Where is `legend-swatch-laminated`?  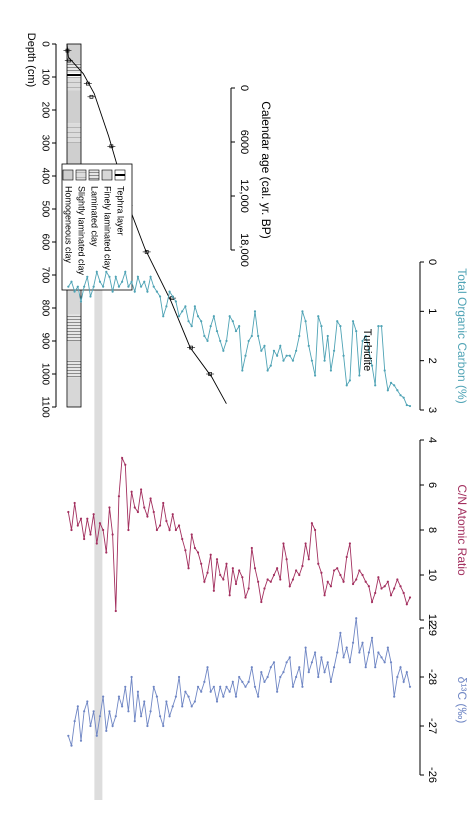 legend-swatch-laminated is located at coordinates (94, 175).